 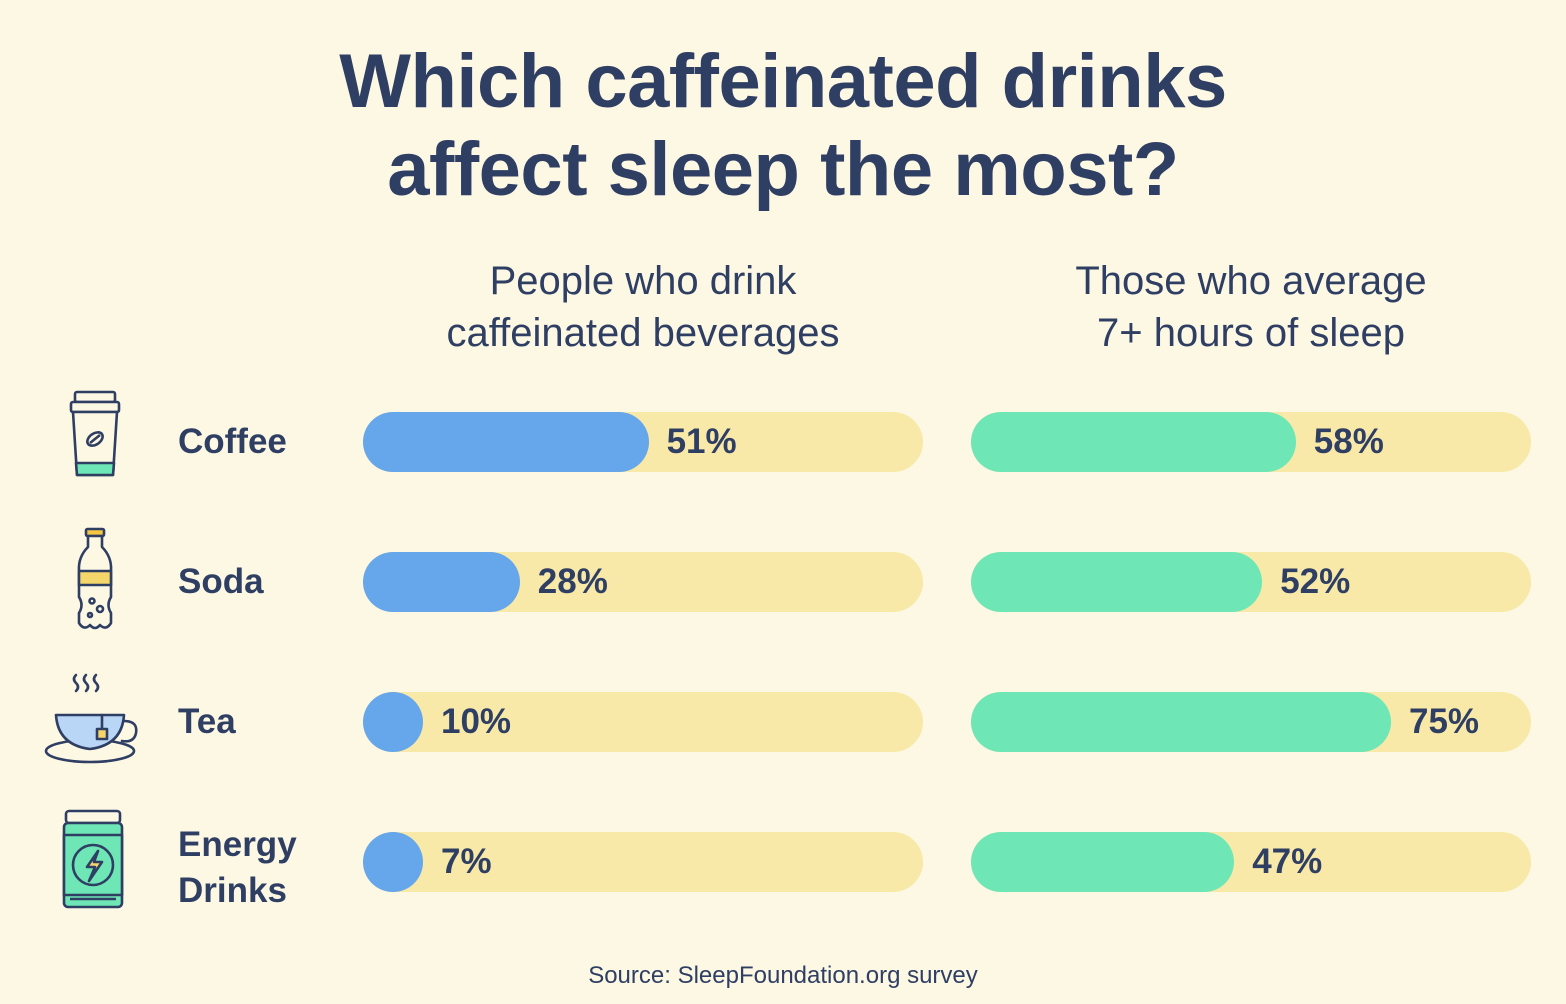 What do you see at coordinates (393, 862) in the screenshot?
I see `bar-left-energy-drinks` at bounding box center [393, 862].